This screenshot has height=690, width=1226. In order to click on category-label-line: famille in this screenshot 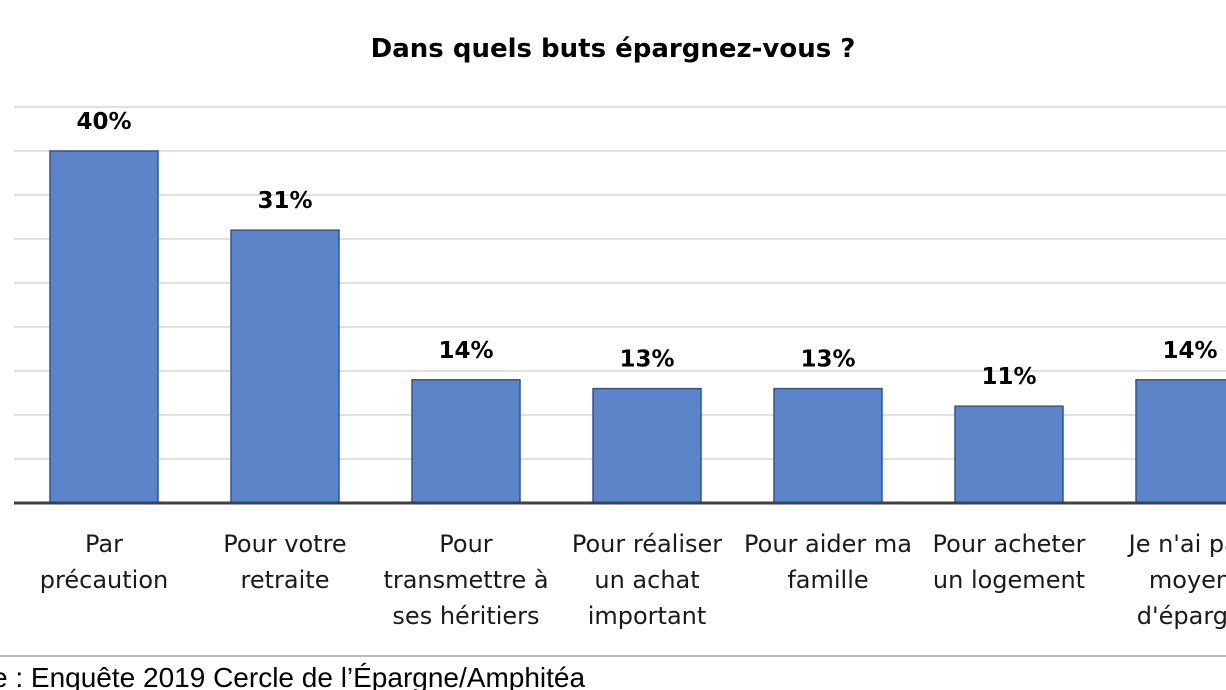, I will do `click(827, 580)`.